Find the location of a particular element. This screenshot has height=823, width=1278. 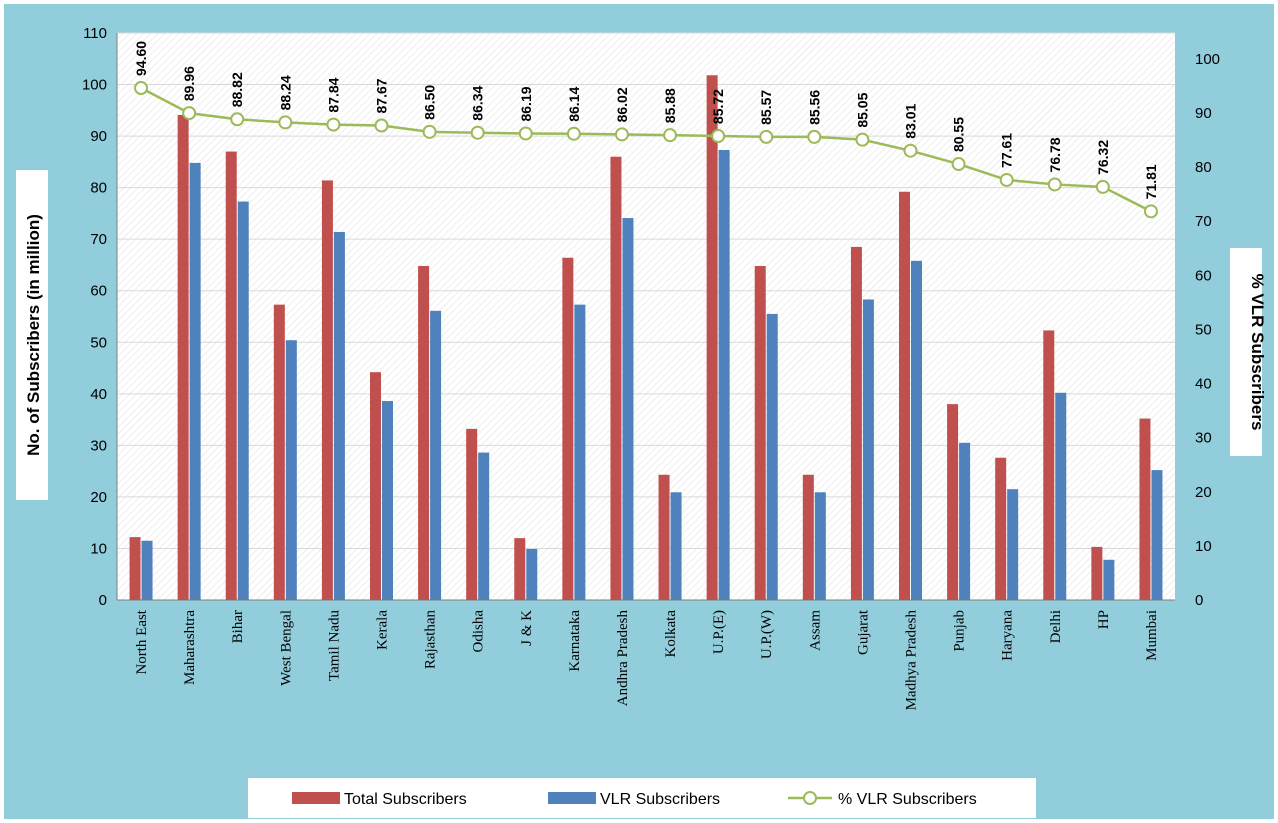

data-label-vlr-percent: 76.78 is located at coordinates (1055, 154).